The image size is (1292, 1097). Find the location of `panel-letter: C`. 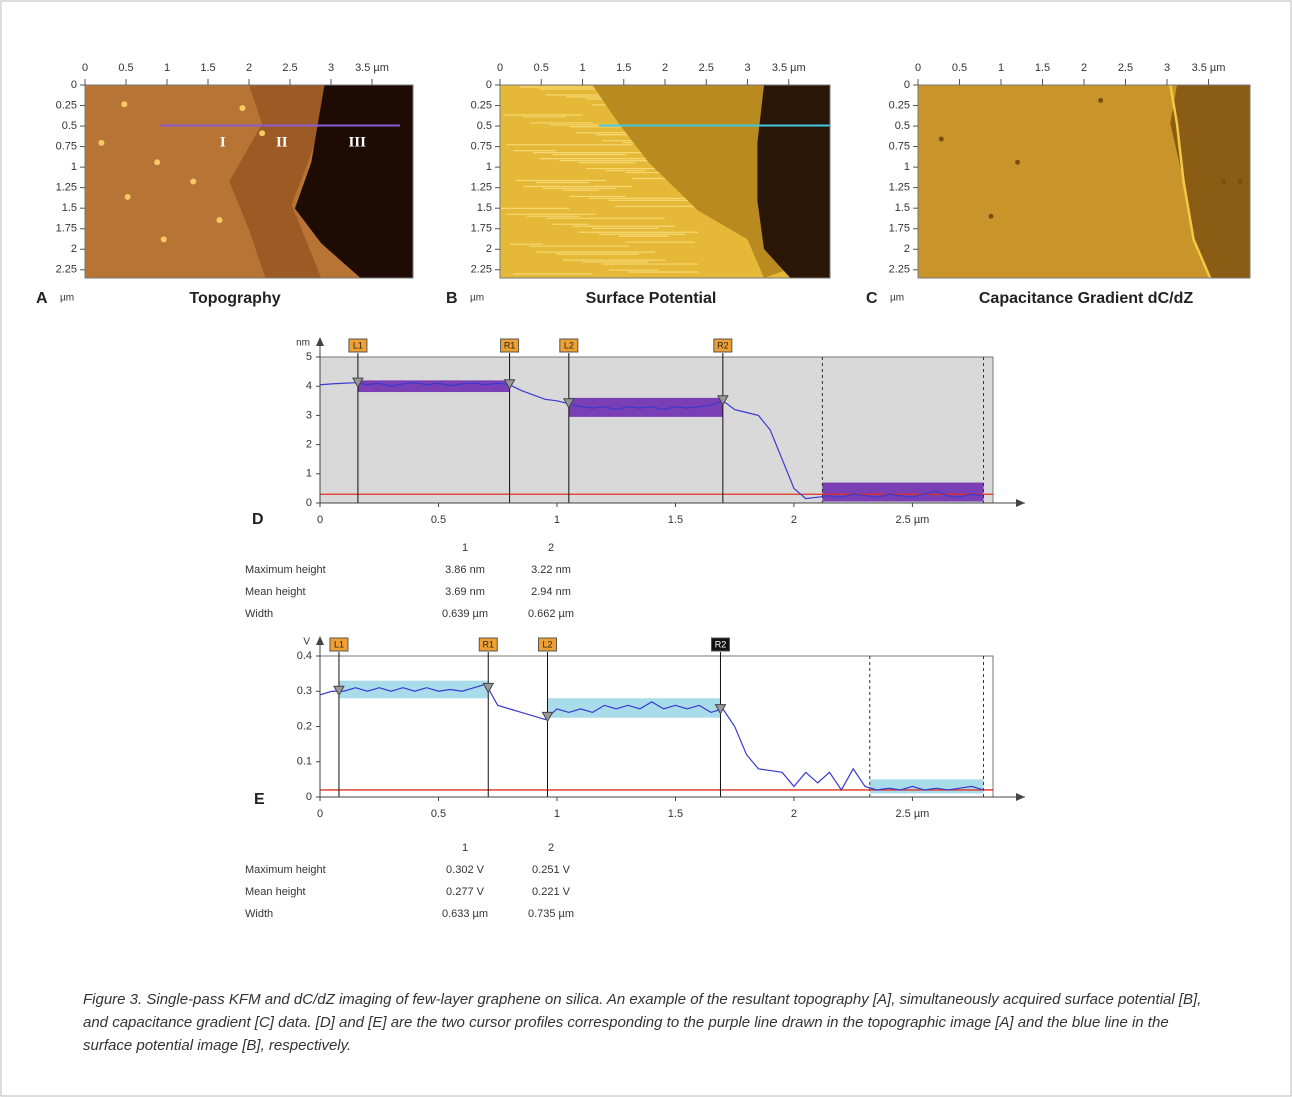

panel-letter: C is located at coordinates (872, 298).